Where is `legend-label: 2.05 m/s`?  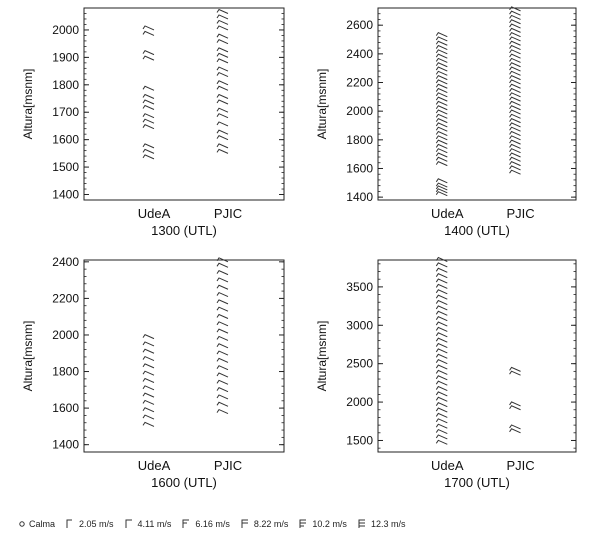
legend-label: 2.05 m/s is located at coordinates (96, 524).